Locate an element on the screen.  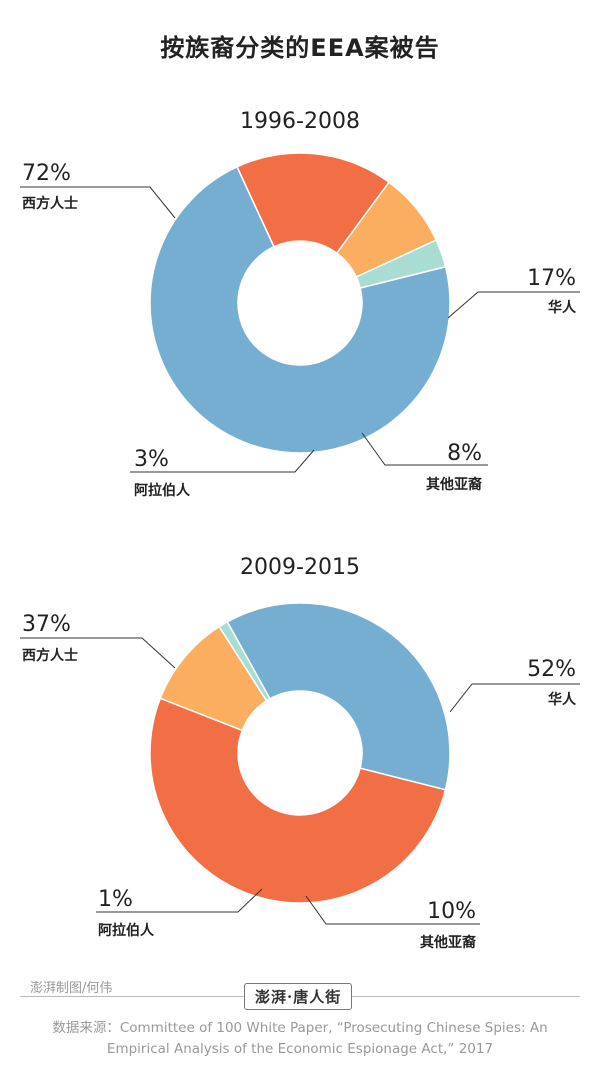
chart-title: 1996-2008 is located at coordinates (300, 121).